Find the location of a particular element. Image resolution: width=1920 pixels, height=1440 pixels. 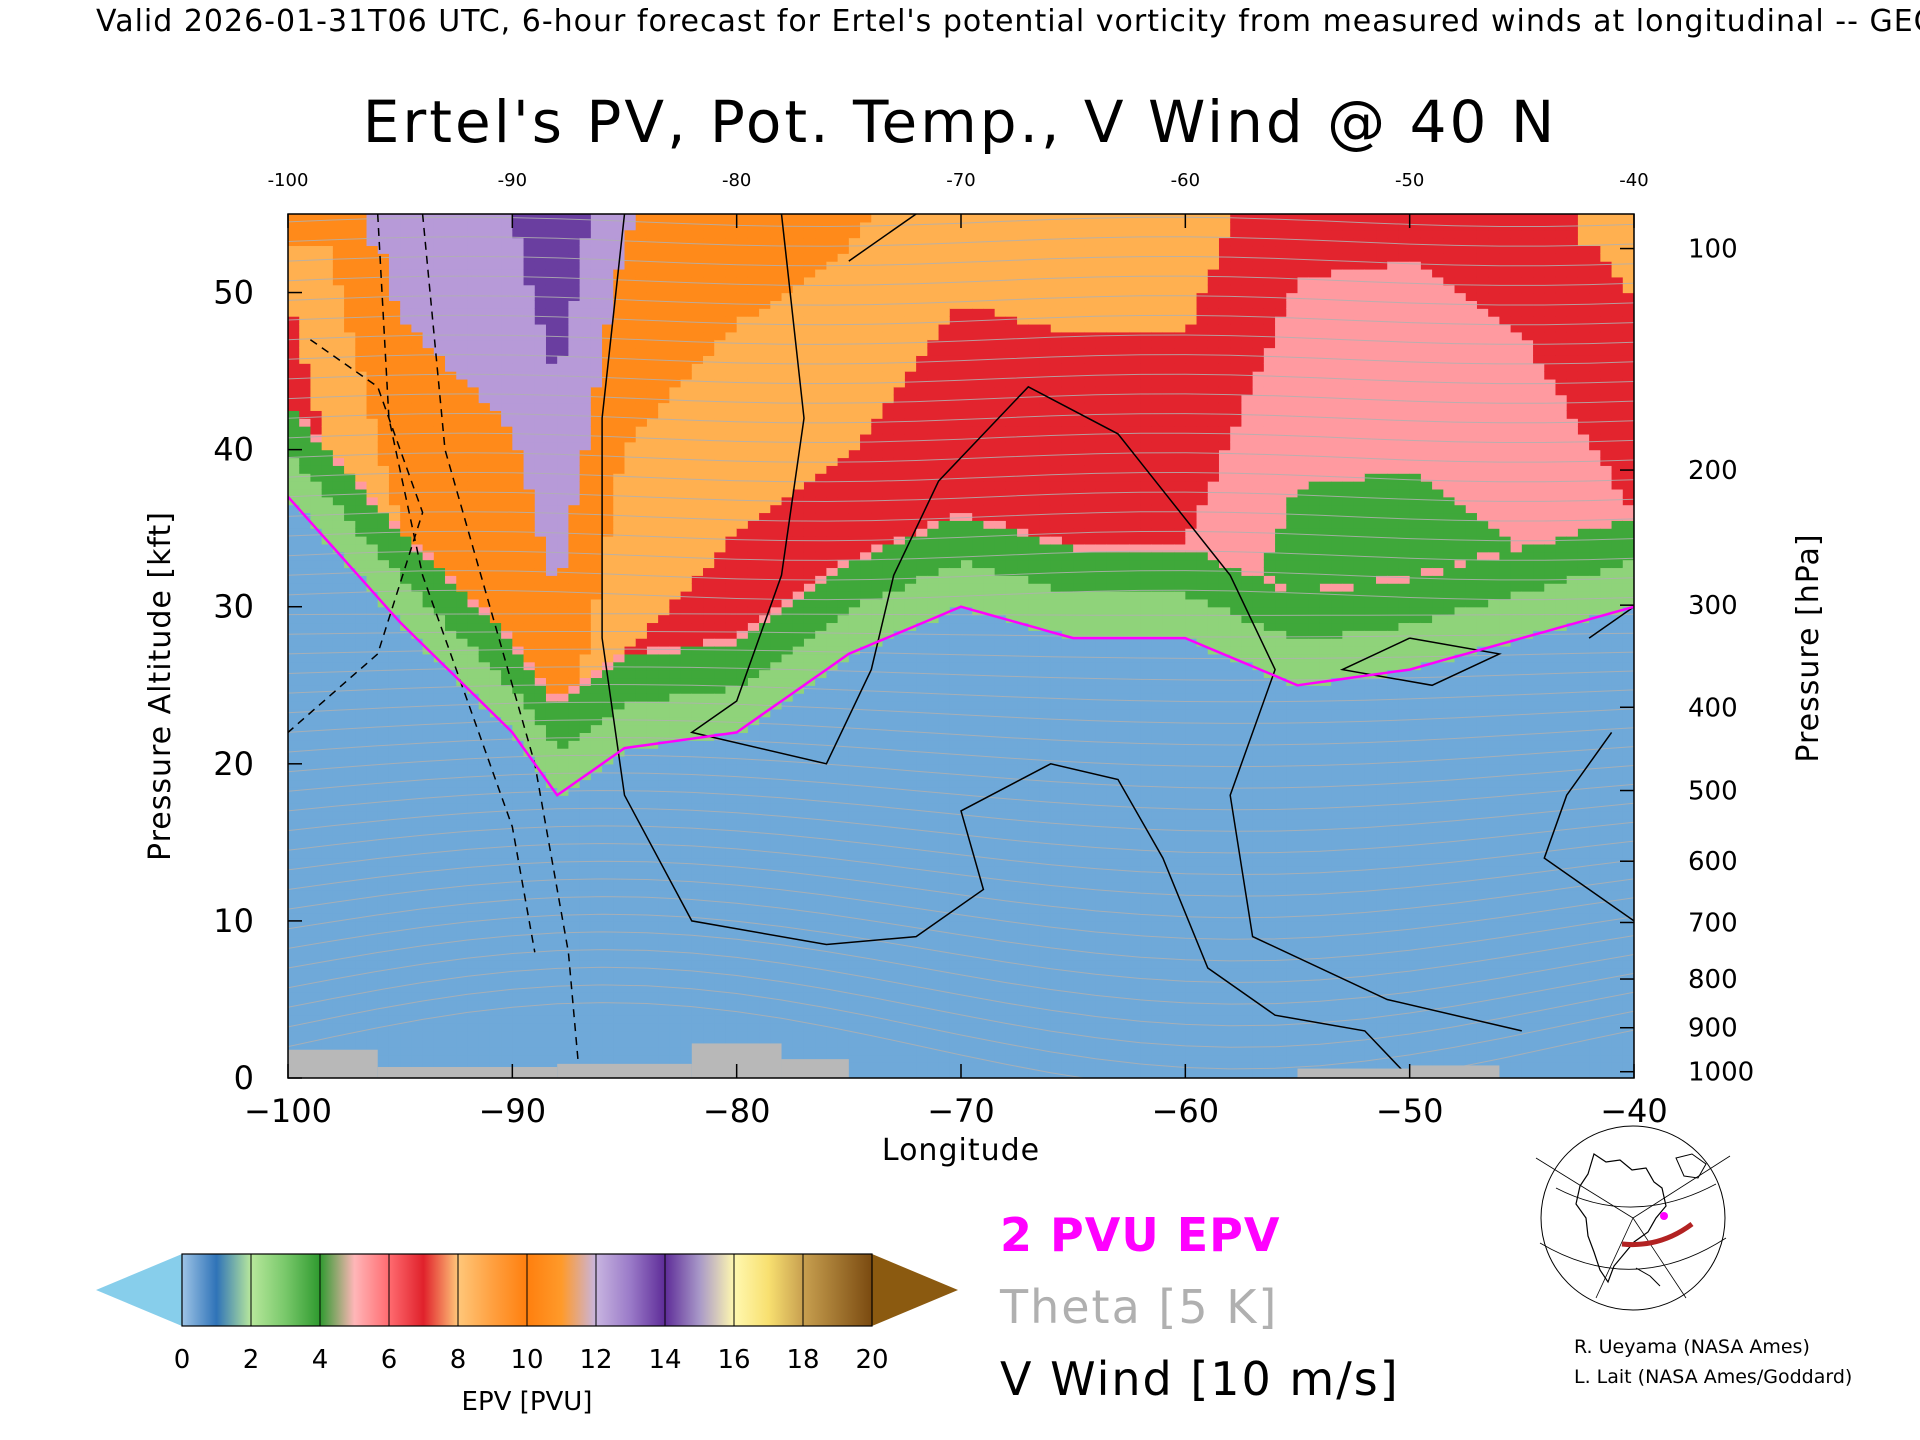

colorbar-tick-label: 14 is located at coordinates (664, 1360).